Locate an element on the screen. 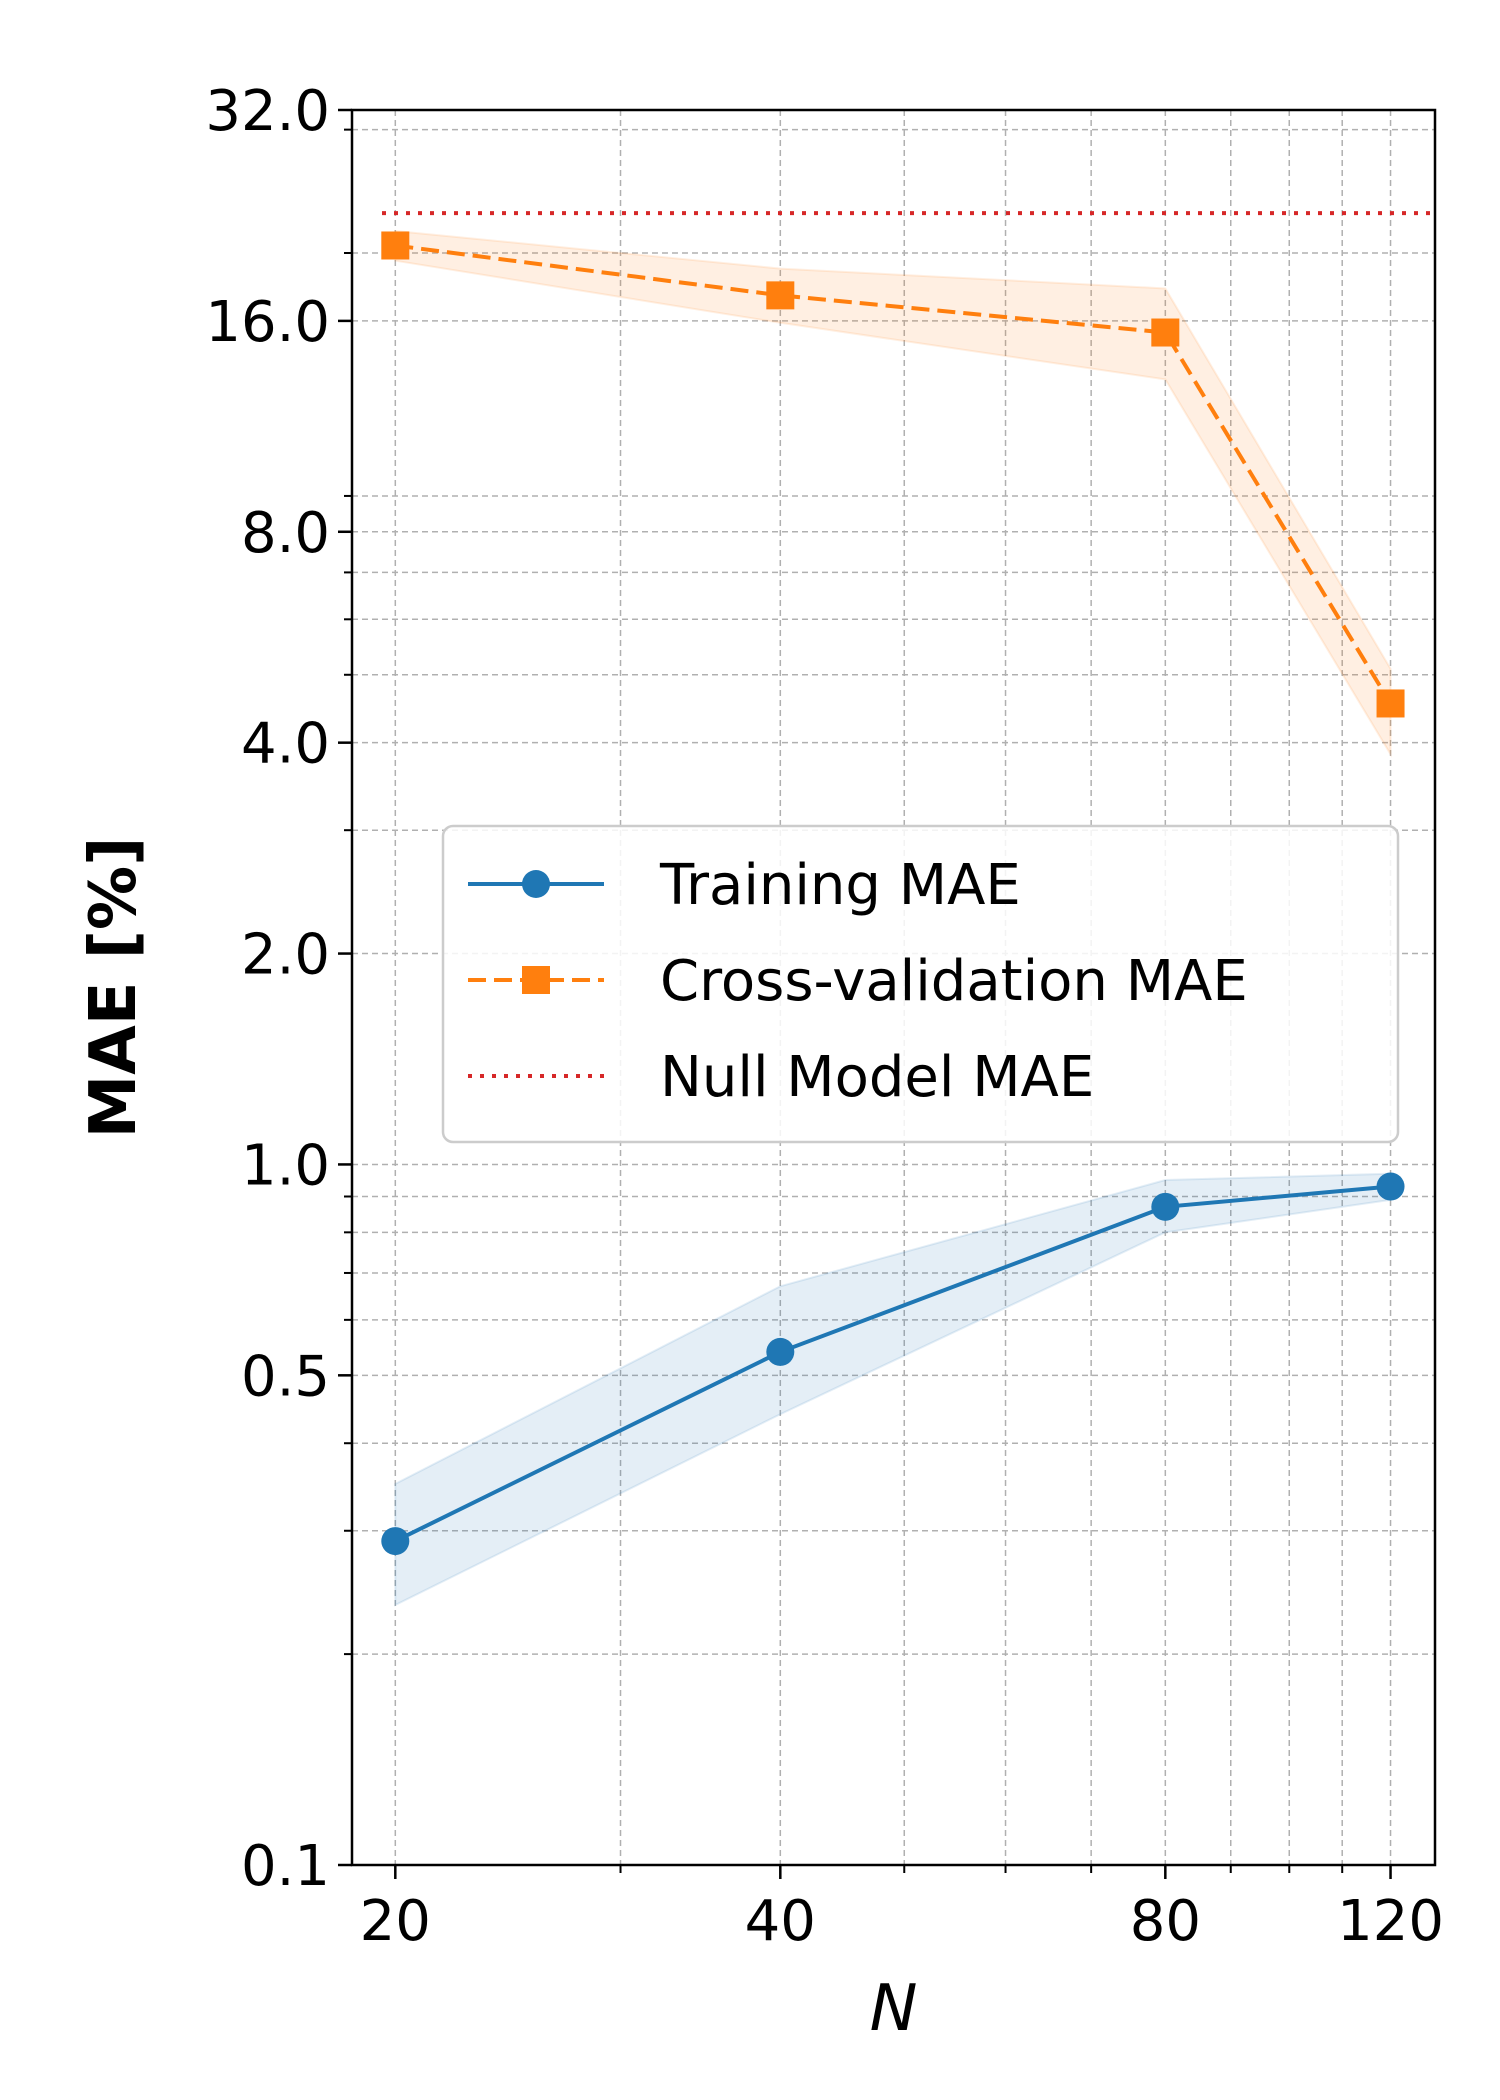  y-tick-label: 2.0 is located at coordinates (285, 955).